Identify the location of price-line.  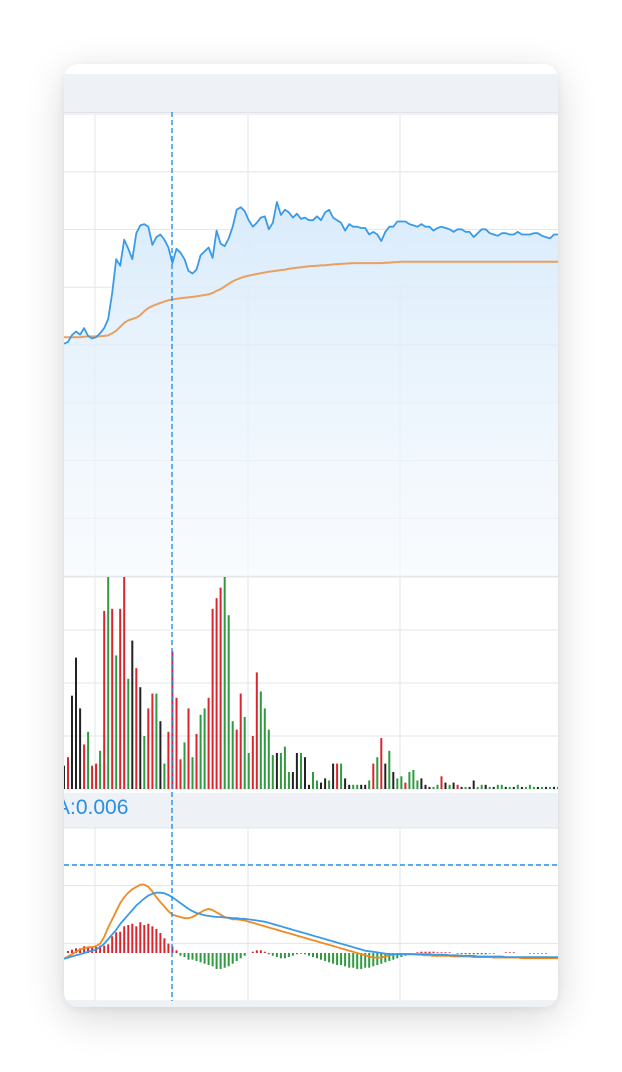
(311, 273).